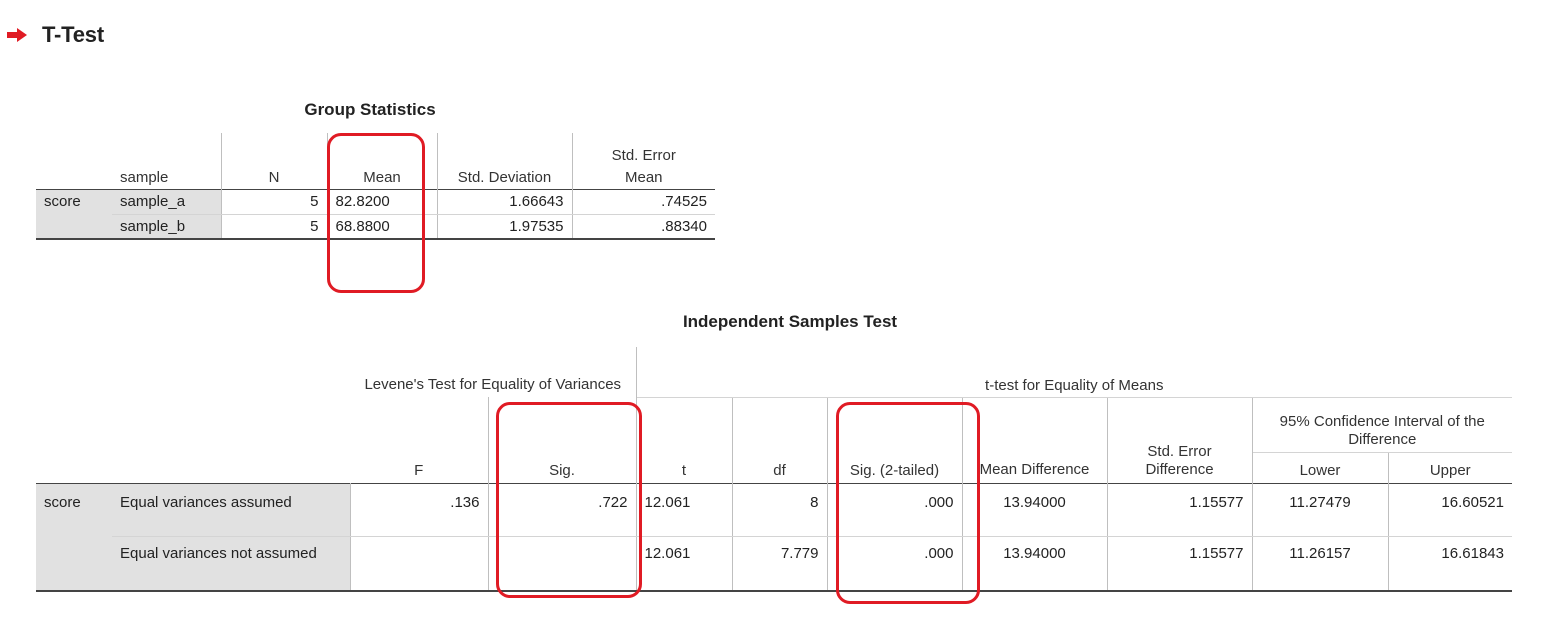 This screenshot has height=643, width=1565. What do you see at coordinates (562, 564) in the screenshot?
I see `cell-sig` at bounding box center [562, 564].